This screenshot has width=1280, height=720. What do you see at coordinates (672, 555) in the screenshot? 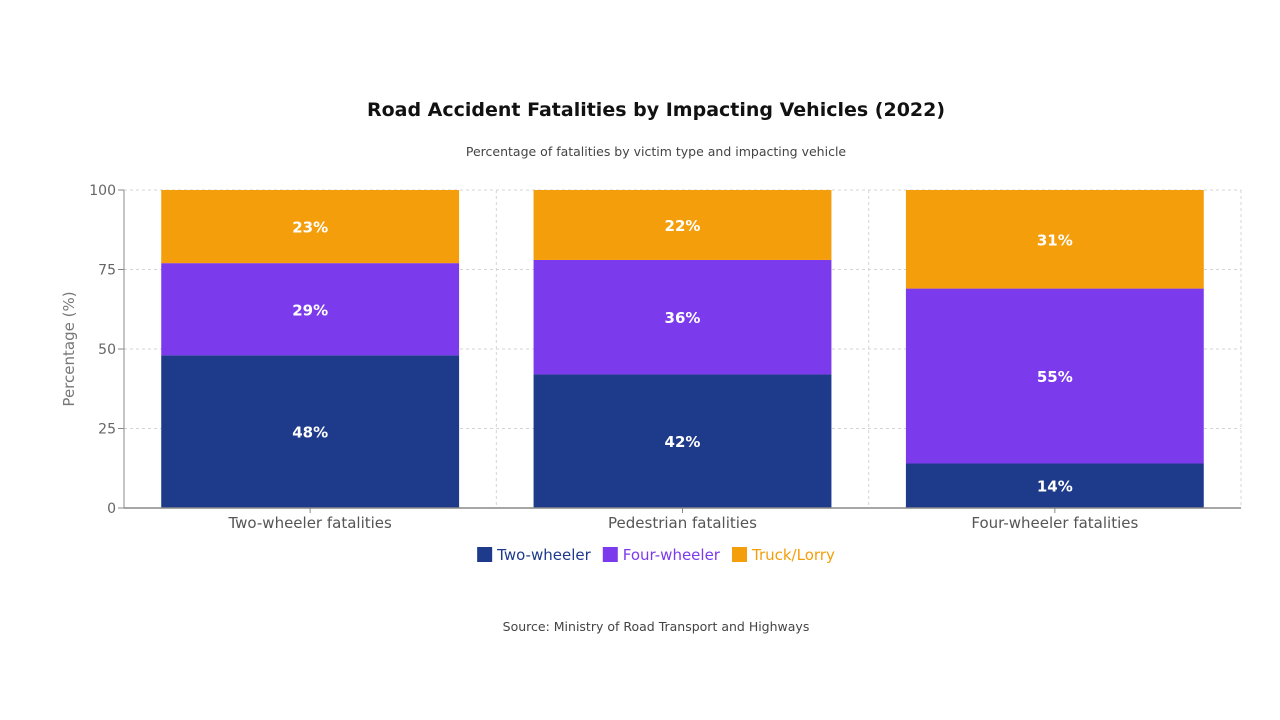
I see `legend-label: Four-wheeler` at bounding box center [672, 555].